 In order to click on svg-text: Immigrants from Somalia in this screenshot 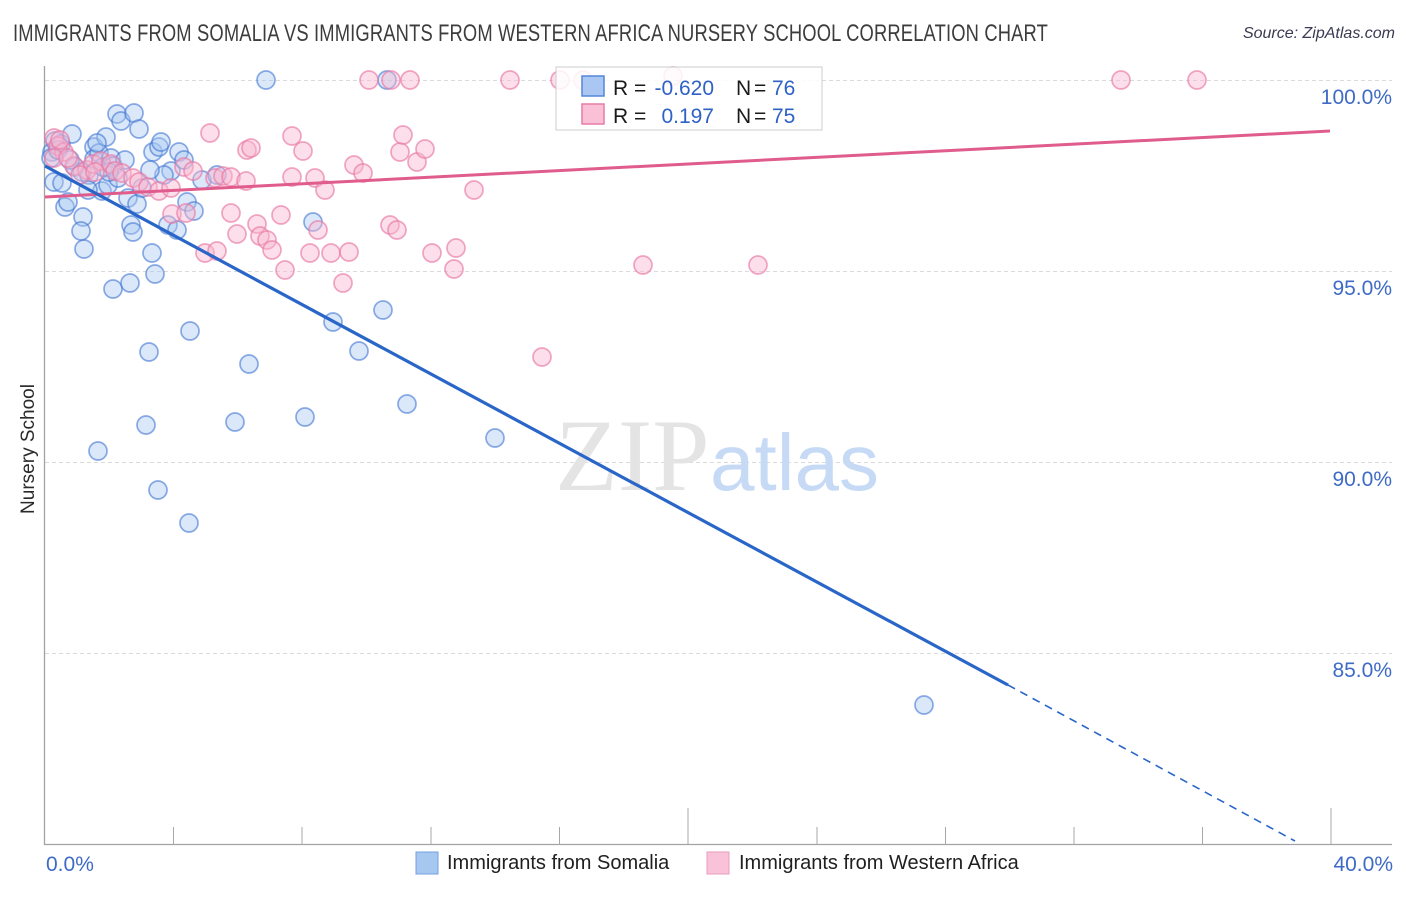, I will do `click(558, 863)`.